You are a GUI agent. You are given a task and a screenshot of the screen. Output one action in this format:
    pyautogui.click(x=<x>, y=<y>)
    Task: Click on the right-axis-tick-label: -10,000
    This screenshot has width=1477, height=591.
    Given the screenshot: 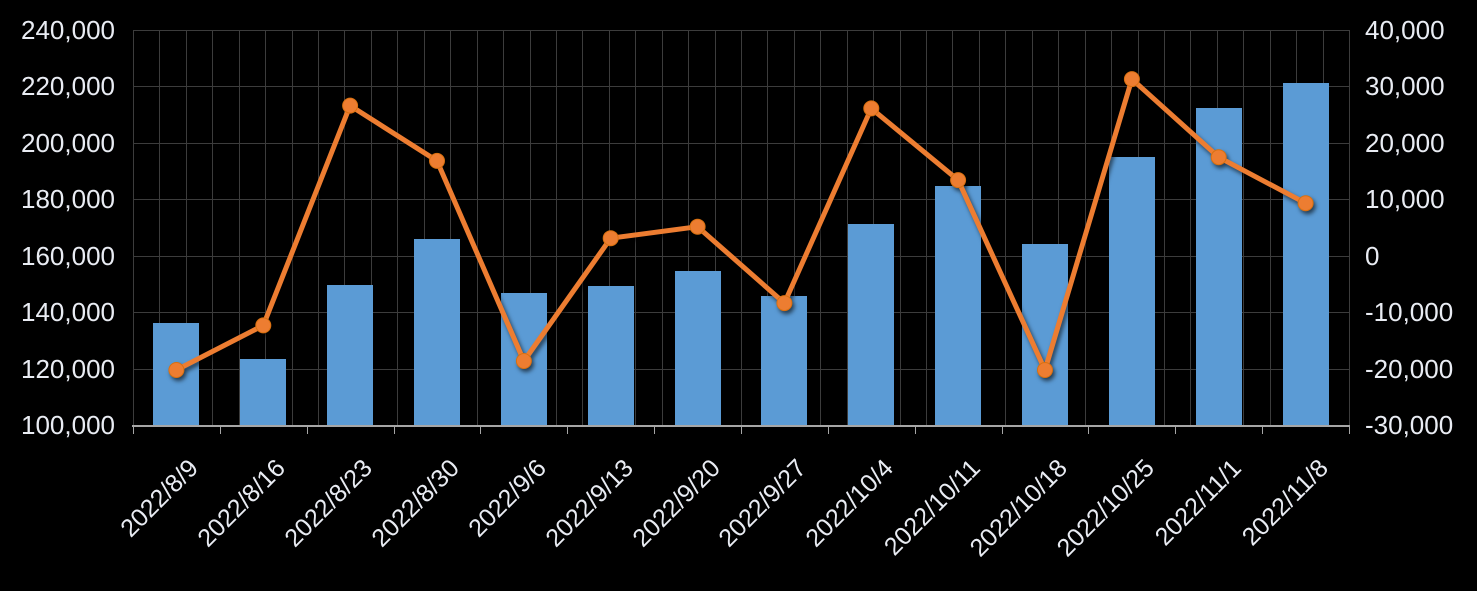 What is the action you would take?
    pyautogui.click(x=1409, y=312)
    